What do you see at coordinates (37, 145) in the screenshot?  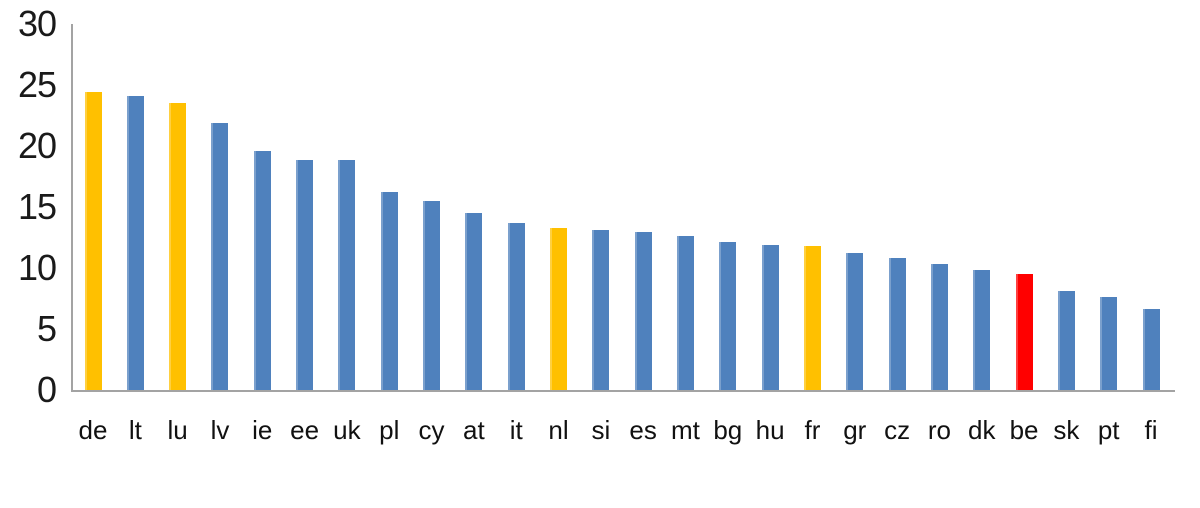 I see `y-tick-20: 20` at bounding box center [37, 145].